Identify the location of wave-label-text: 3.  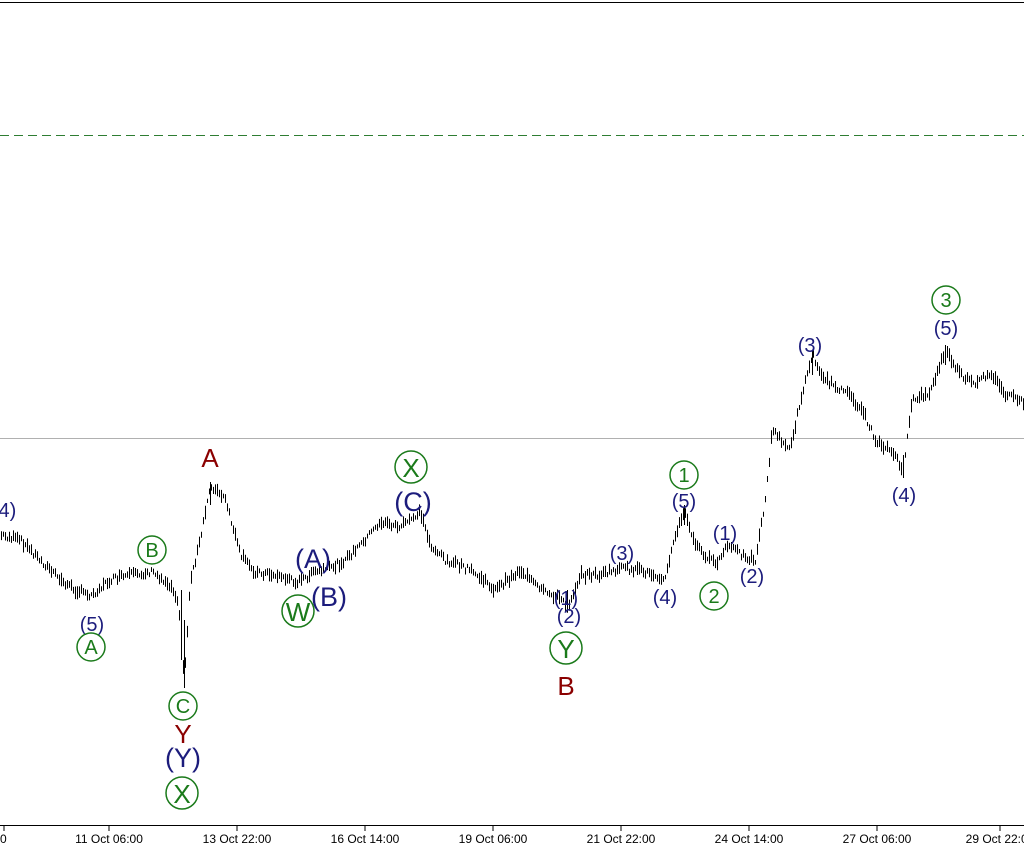
(945, 301).